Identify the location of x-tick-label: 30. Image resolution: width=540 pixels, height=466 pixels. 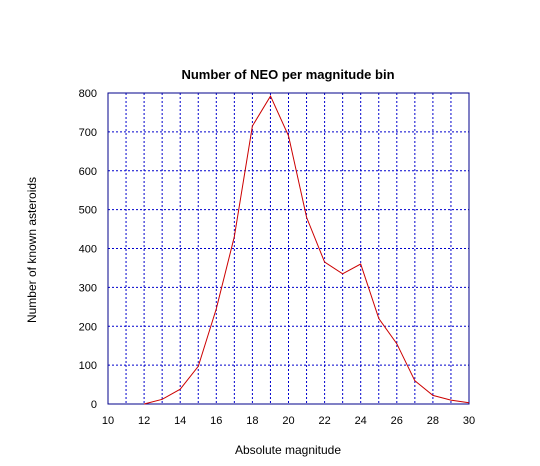
(469, 421).